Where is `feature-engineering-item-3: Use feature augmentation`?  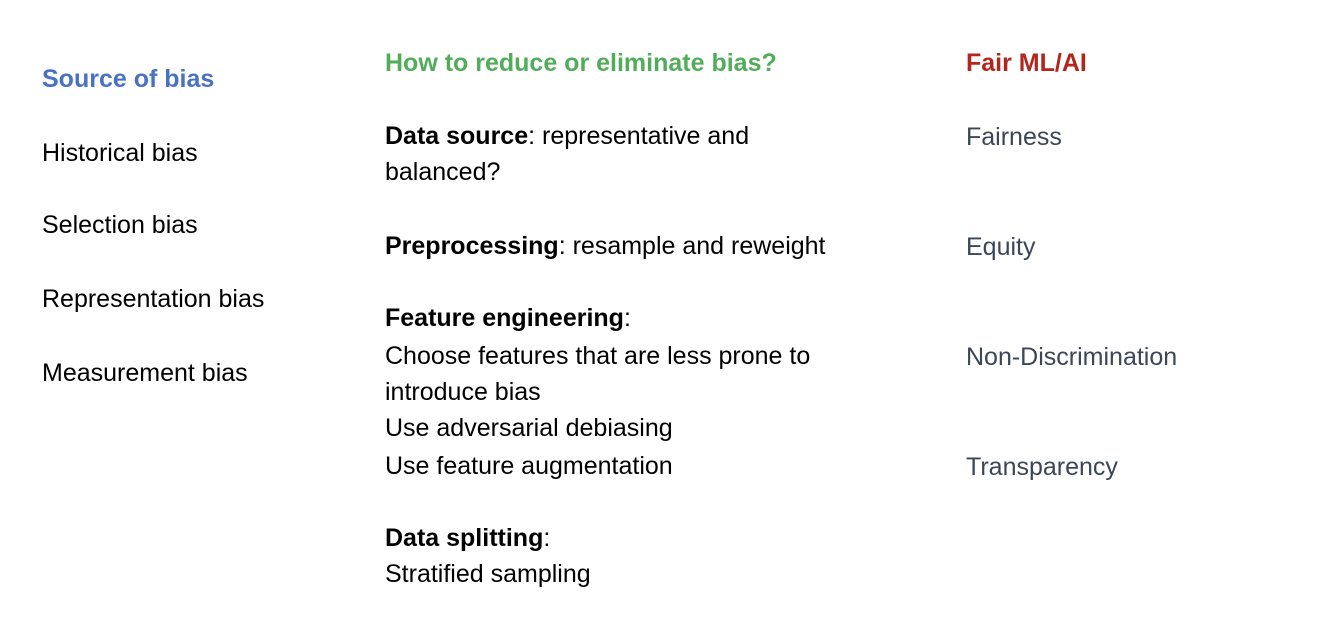
feature-engineering-item-3: Use feature augmentation is located at coordinates (529, 466).